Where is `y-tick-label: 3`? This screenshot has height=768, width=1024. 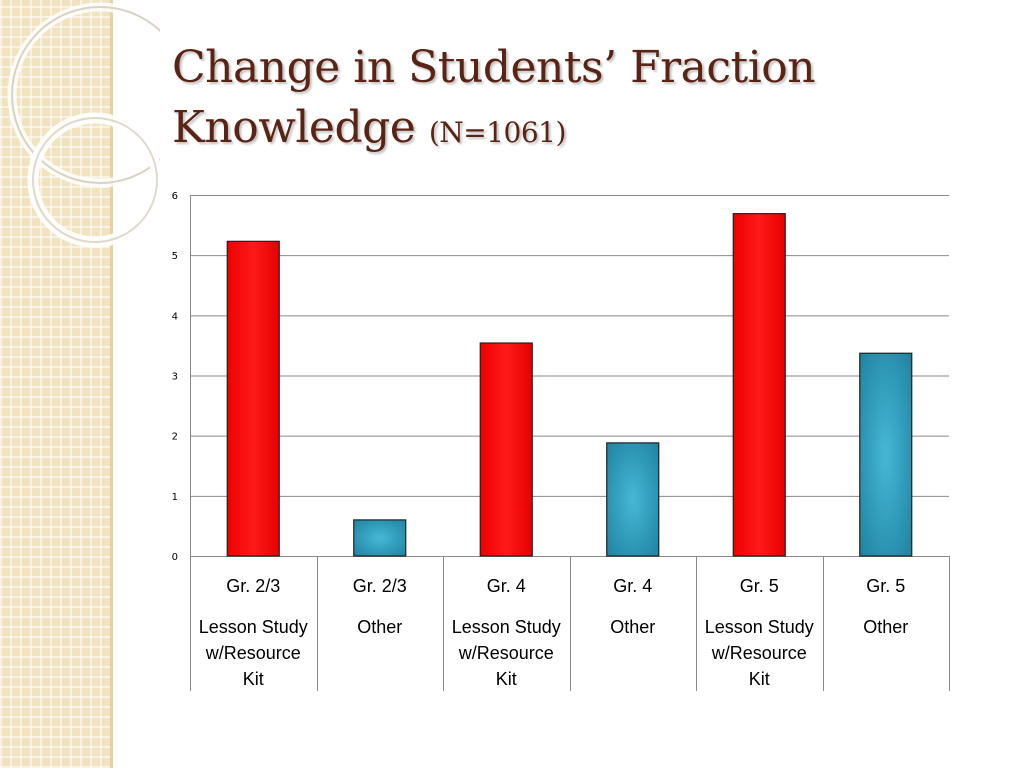
y-tick-label: 3 is located at coordinates (175, 377).